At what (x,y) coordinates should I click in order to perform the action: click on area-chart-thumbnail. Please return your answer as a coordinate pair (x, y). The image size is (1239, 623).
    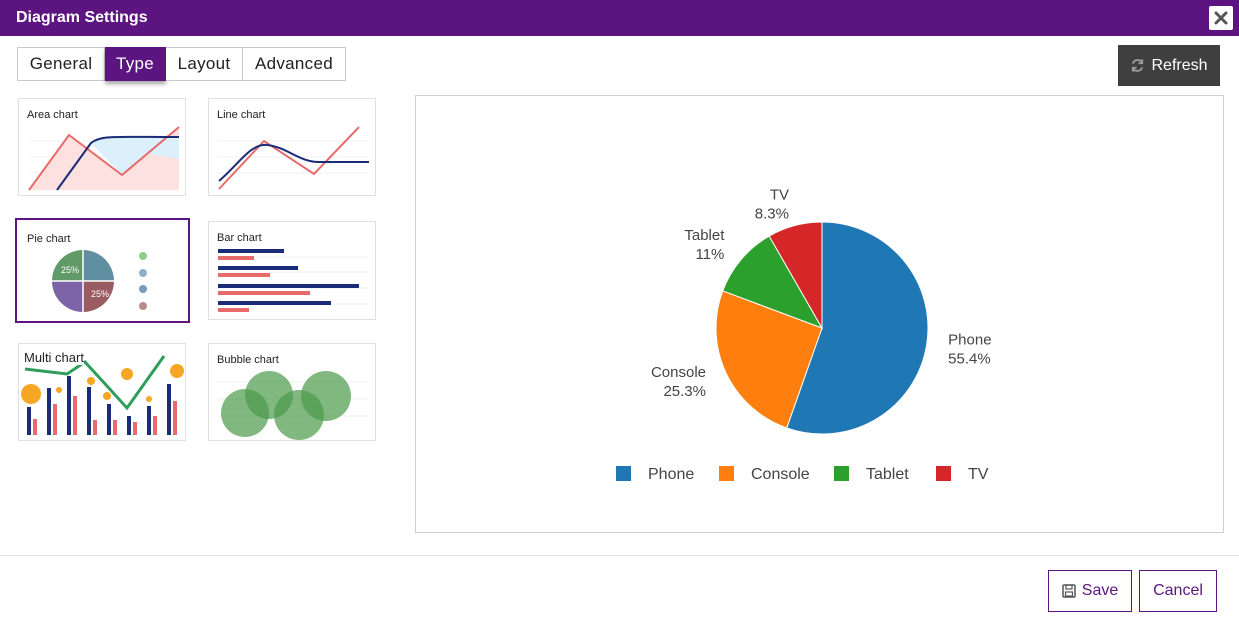
    Looking at the image, I should click on (104, 158).